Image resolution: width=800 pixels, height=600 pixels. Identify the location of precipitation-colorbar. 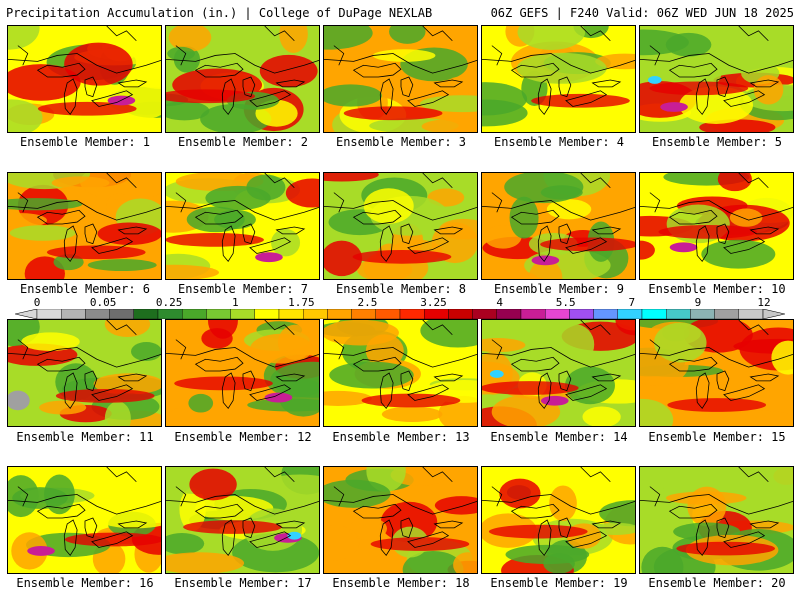
(400, 314).